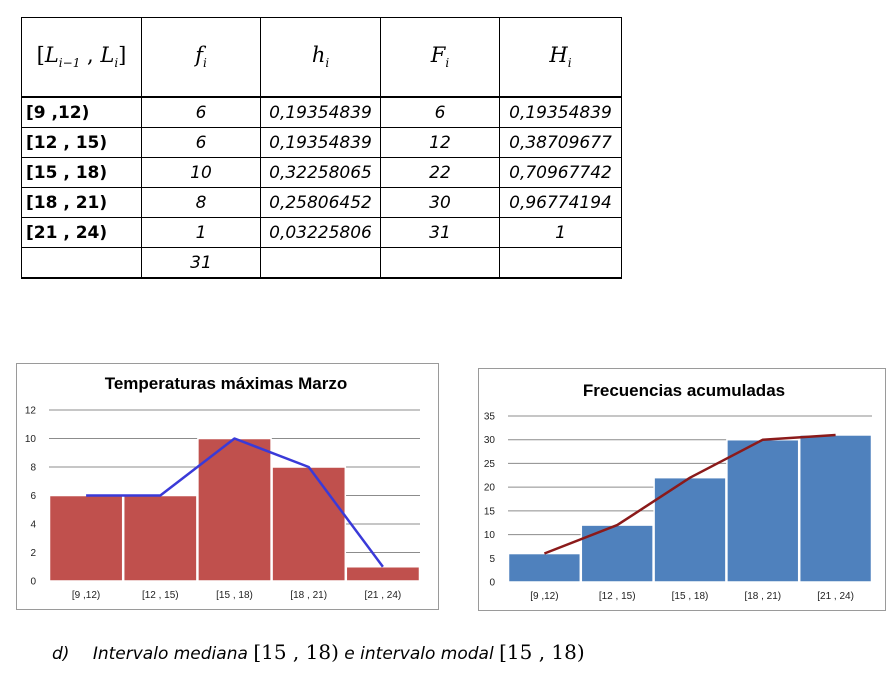  What do you see at coordinates (296, 652) in the screenshot?
I see `median-interval-value: [15 , 18)` at bounding box center [296, 652].